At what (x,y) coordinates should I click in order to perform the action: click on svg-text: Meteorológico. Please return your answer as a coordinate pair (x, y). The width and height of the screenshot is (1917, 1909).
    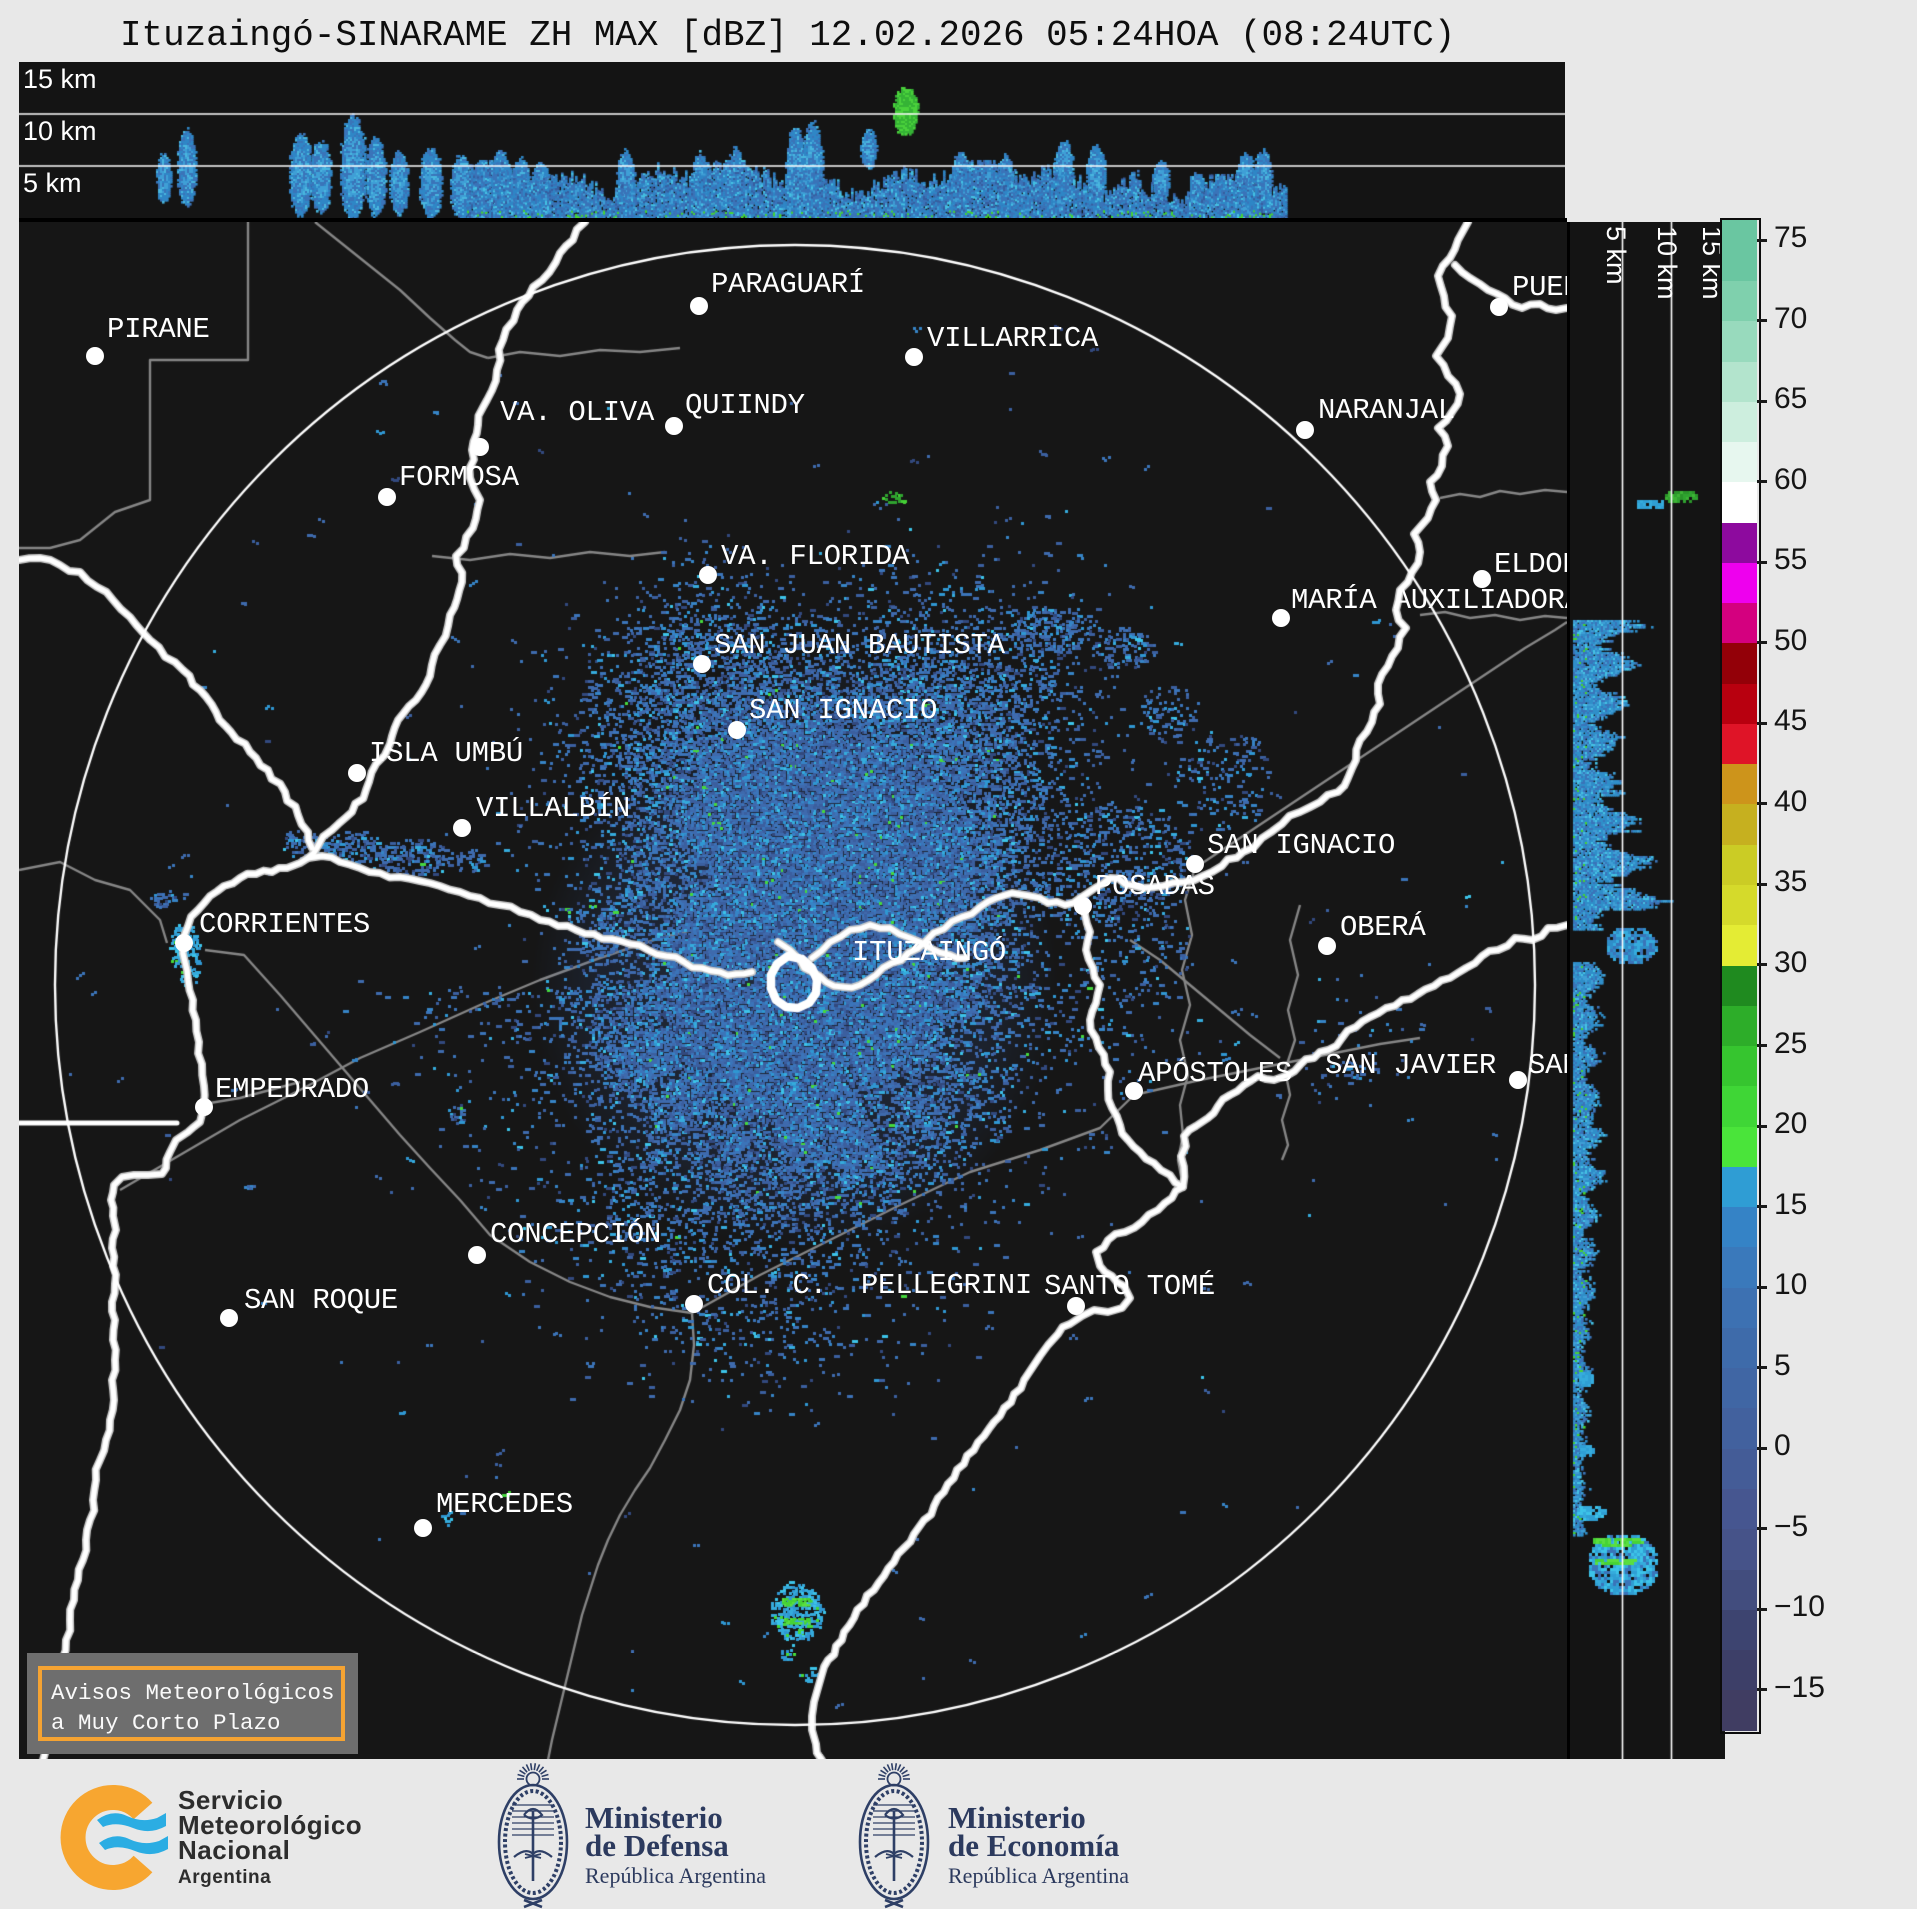
    Looking at the image, I should click on (270, 1825).